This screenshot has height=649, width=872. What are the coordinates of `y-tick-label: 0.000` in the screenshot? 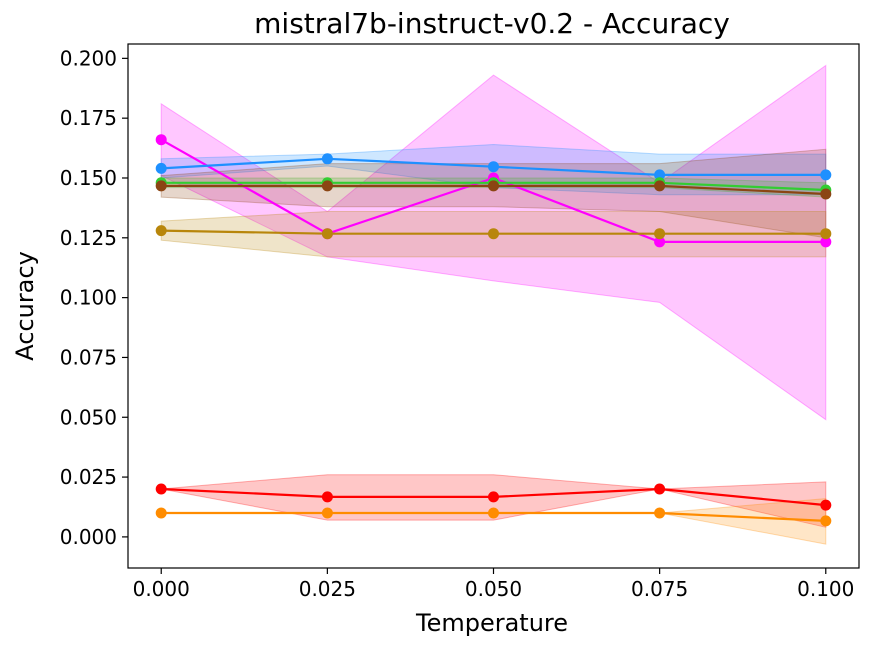 It's located at (88, 537).